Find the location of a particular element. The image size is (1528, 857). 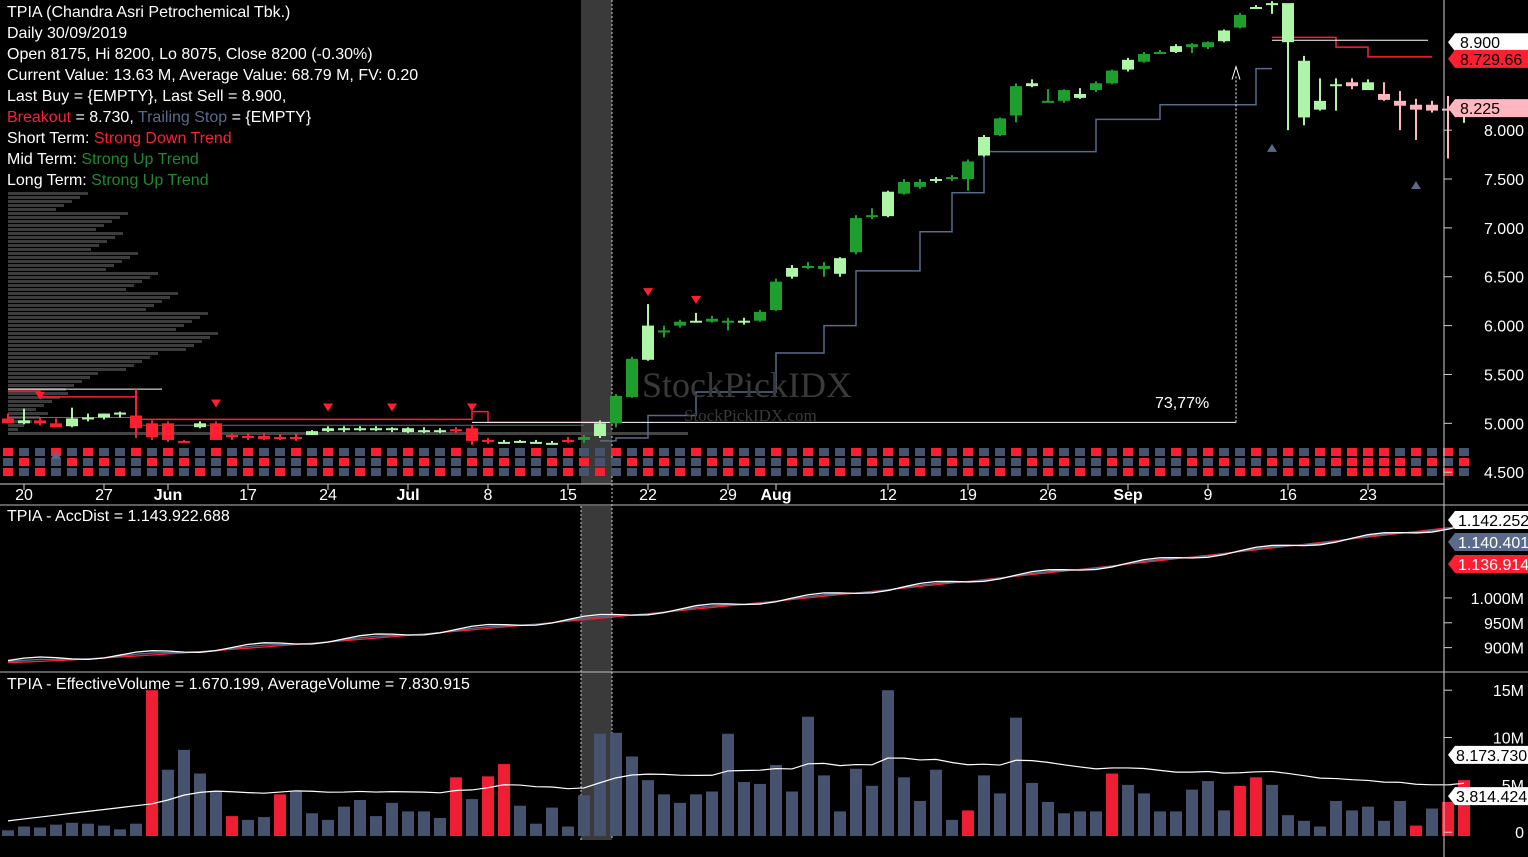

x-tick-label: Sep is located at coordinates (1128, 495).